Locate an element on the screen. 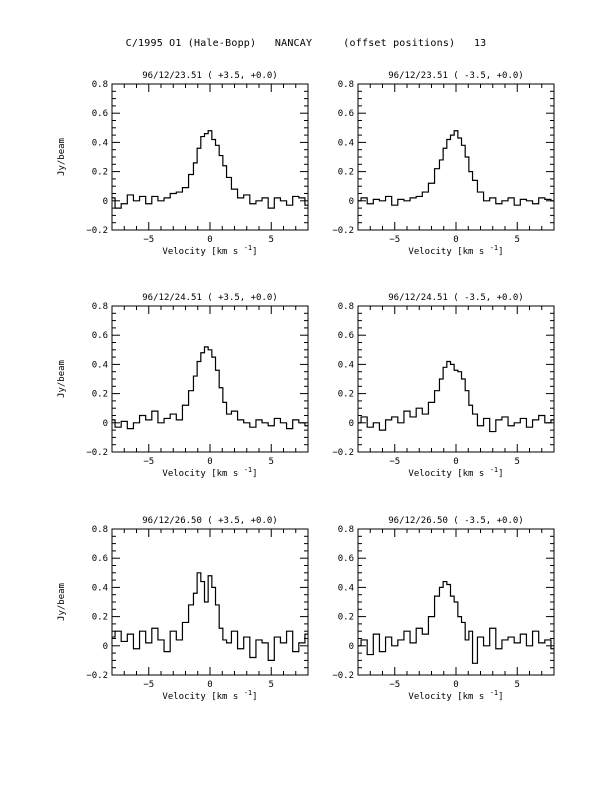  panel-title: 96/12/26.50 ( +3.5, +0.0) is located at coordinates (209, 521).